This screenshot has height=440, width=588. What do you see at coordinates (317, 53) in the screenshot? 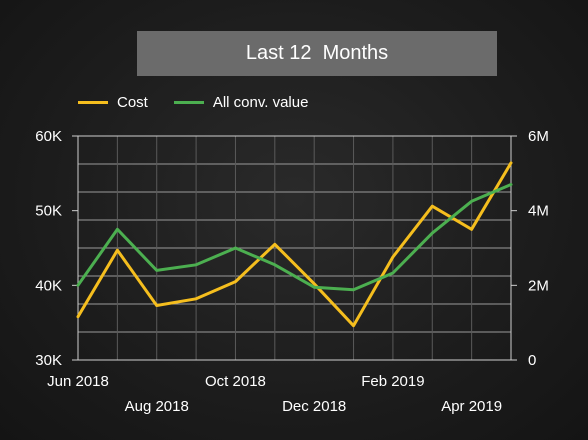
I see `chart-title: Last 12 Months` at bounding box center [317, 53].